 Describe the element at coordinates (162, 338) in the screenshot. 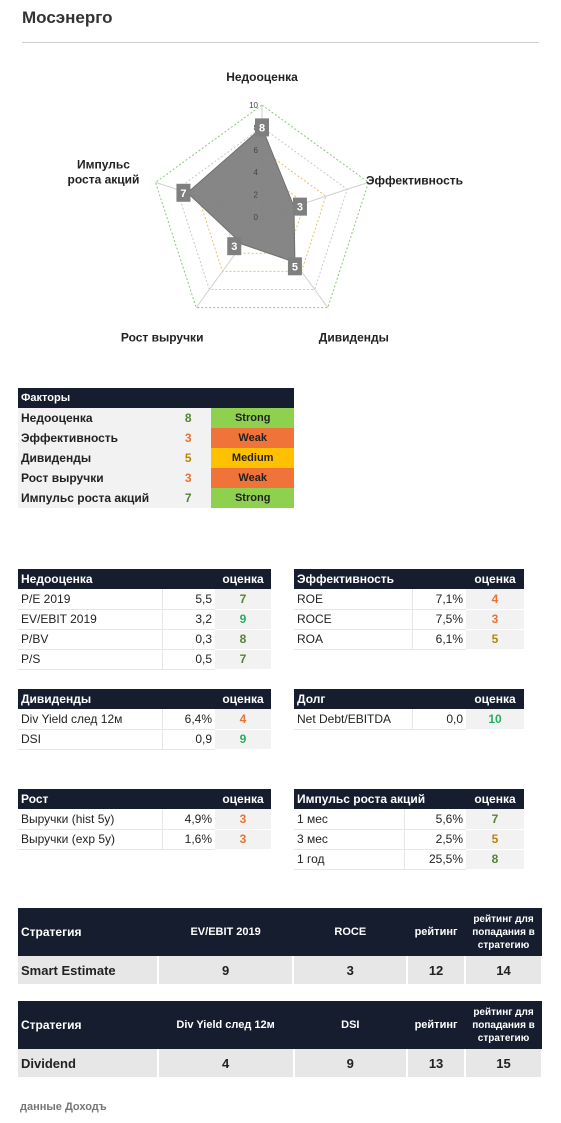

I see `radar-axis-label: Рост выручки` at that location.